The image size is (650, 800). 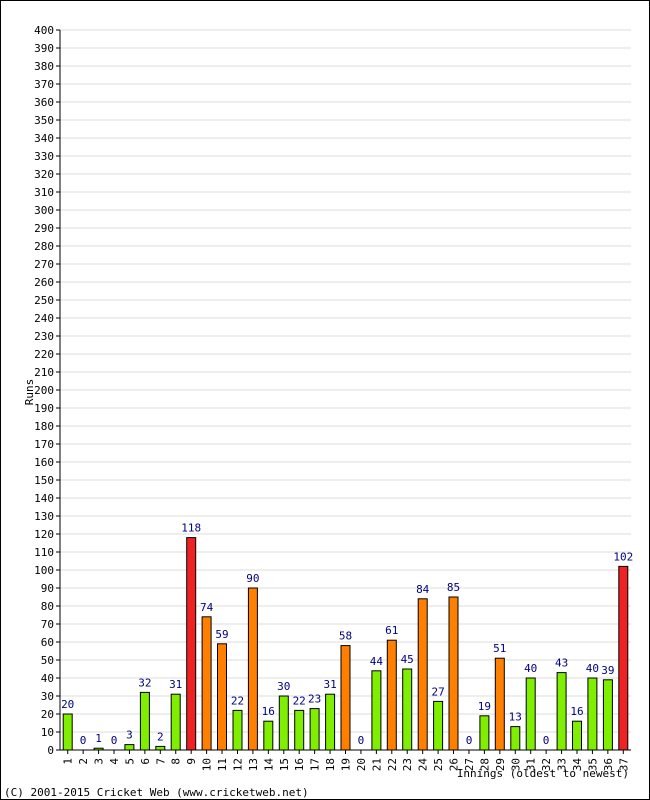 What do you see at coordinates (237, 700) in the screenshot?
I see `bar-value-label: 22` at bounding box center [237, 700].